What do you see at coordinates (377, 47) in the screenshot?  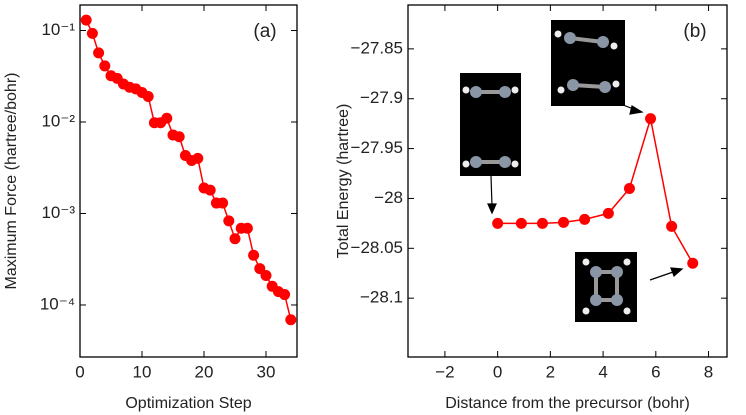 I see `y-tick-label: −27.85` at bounding box center [377, 47].